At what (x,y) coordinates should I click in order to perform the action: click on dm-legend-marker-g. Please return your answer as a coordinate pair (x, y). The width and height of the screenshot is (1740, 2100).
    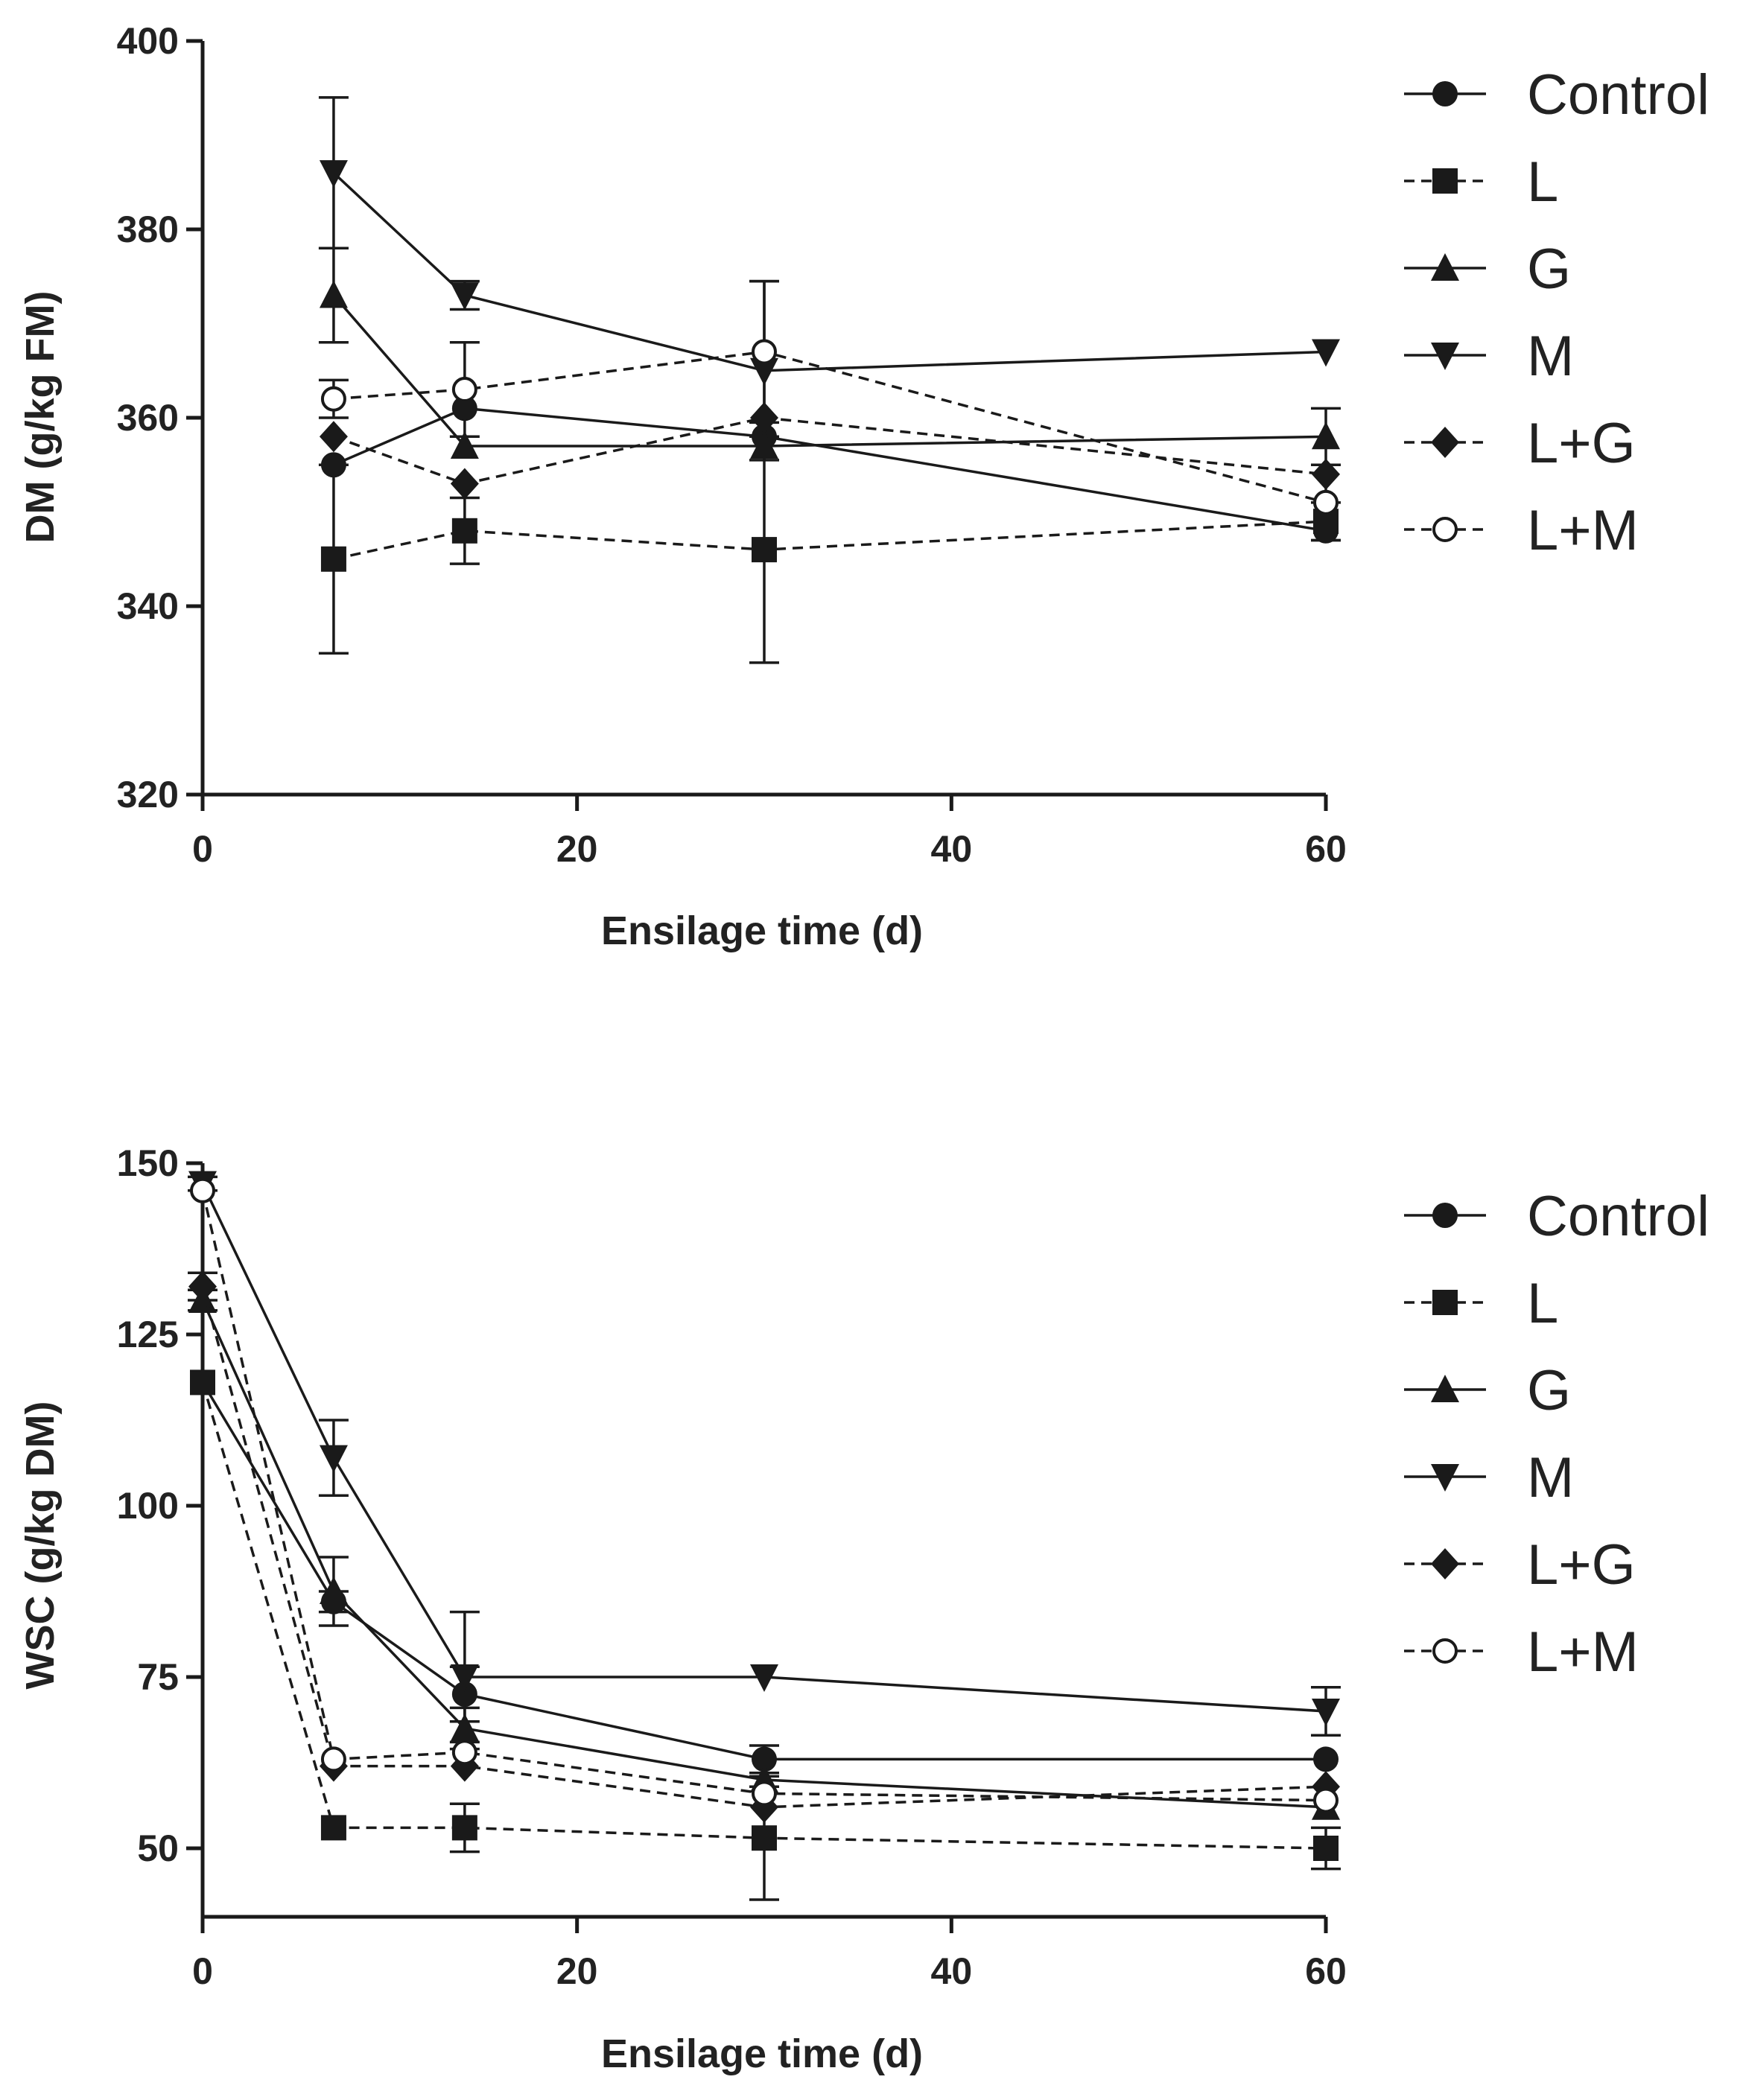
    Looking at the image, I should click on (1445, 267).